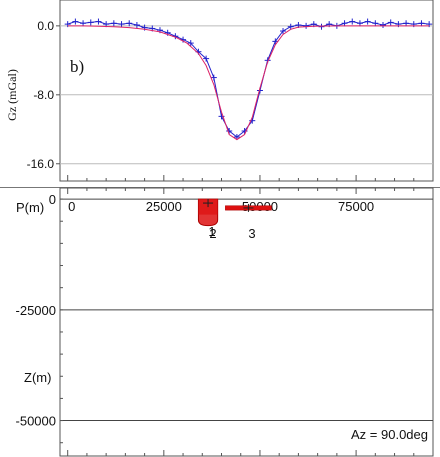 This screenshot has height=457, width=440. Describe the element at coordinates (71, 206) in the screenshot. I see `distance-tick-label: 0` at that location.